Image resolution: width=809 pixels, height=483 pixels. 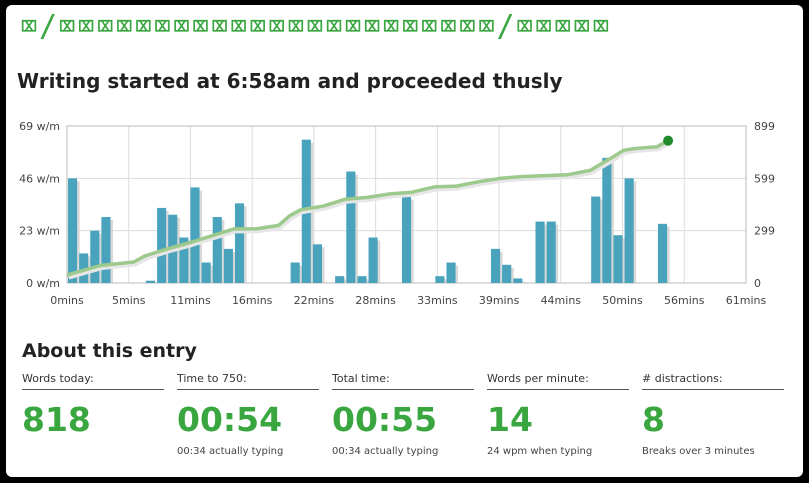 I want to click on about-heading: About this entry, so click(x=109, y=351).